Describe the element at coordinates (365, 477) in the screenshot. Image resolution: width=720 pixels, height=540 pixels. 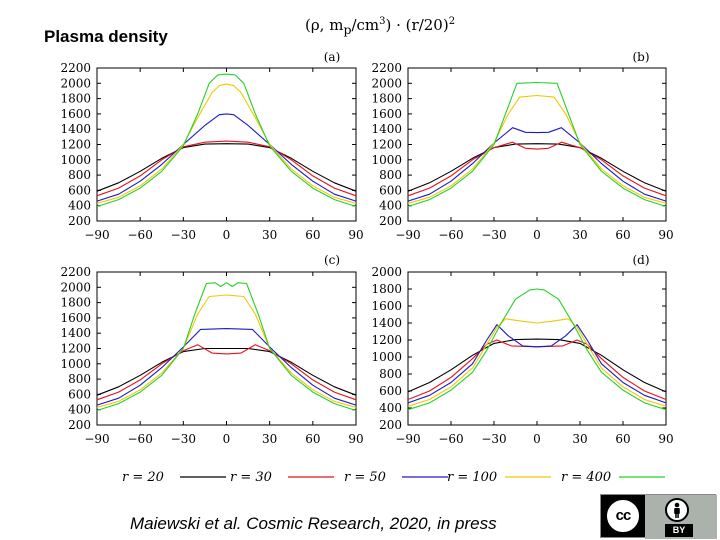
I see `legend-label: r = 50` at that location.